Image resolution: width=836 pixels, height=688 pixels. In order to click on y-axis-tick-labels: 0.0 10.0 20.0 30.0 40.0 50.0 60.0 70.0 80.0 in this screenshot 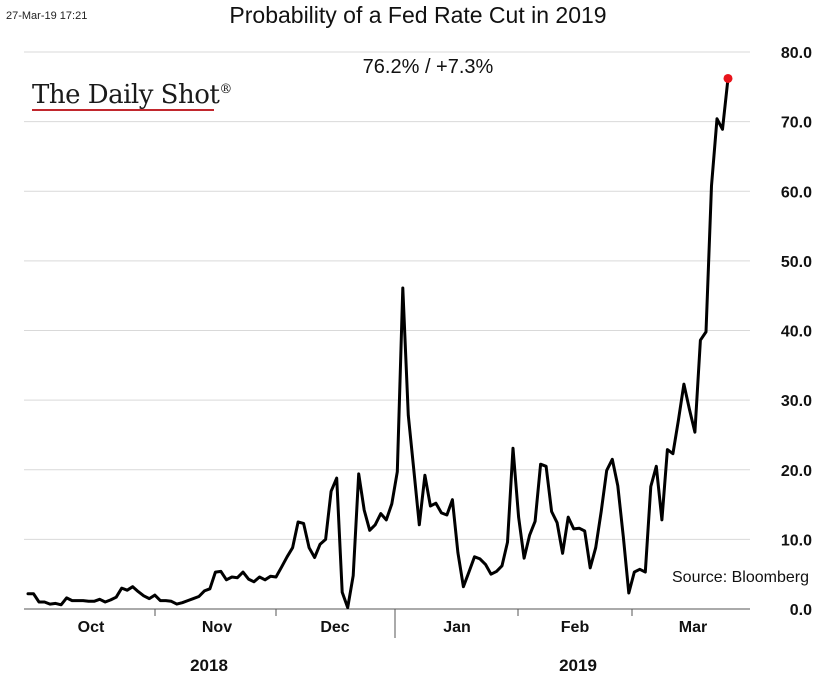, I will do `click(796, 332)`.